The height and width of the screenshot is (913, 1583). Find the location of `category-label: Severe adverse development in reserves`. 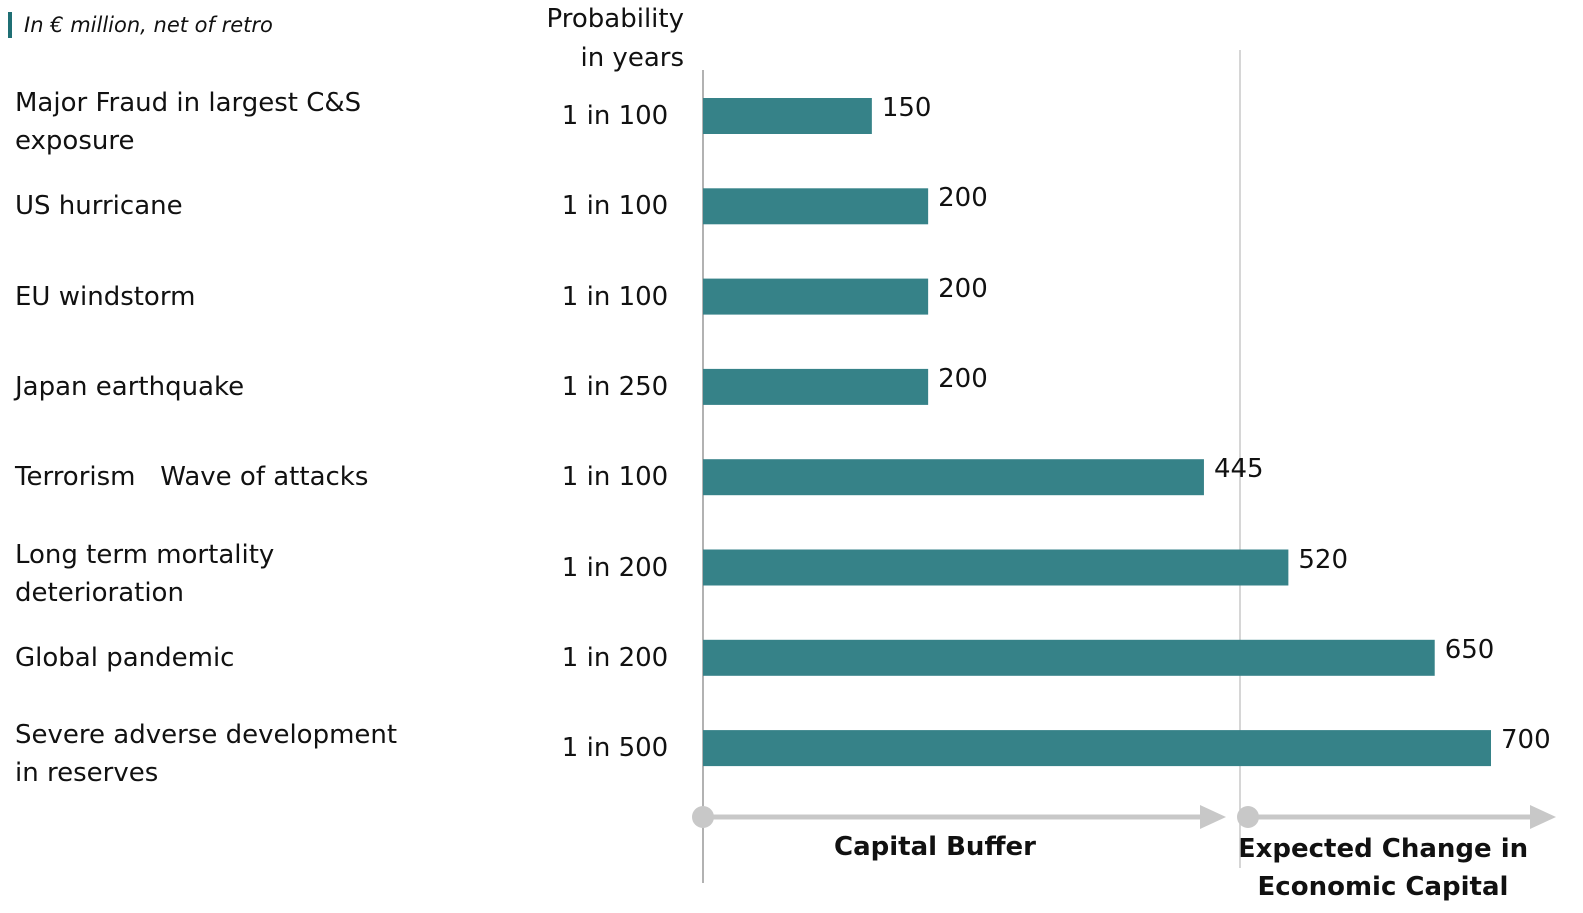

category-label: Severe adverse development in reserves is located at coordinates (210, 754).